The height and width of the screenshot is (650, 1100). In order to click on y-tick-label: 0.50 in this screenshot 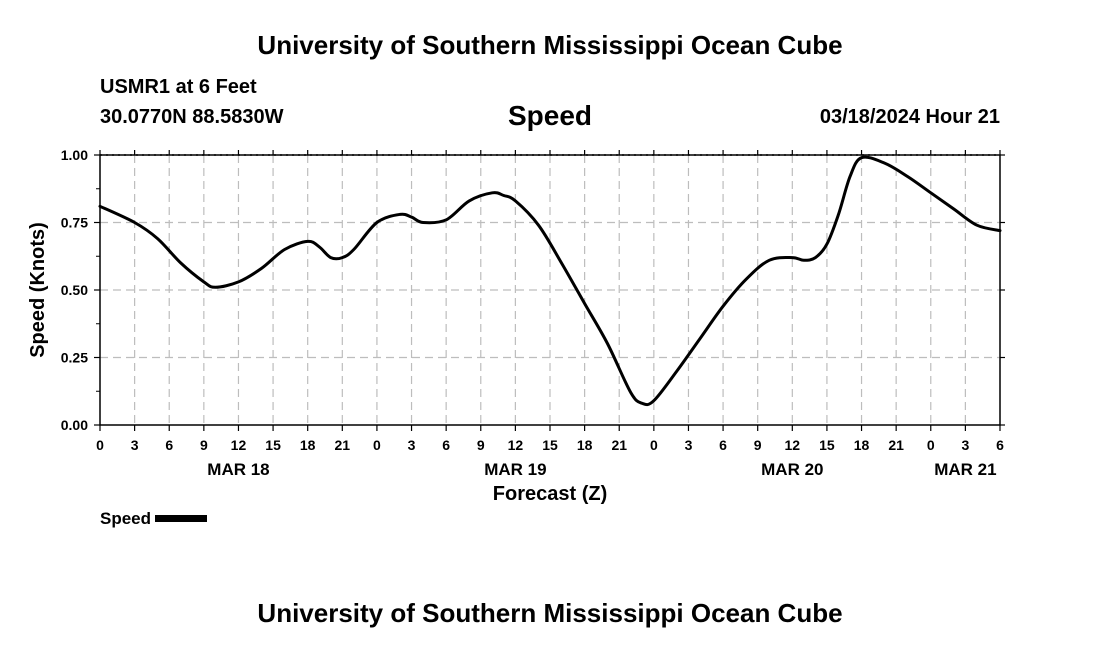, I will do `click(74, 290)`.